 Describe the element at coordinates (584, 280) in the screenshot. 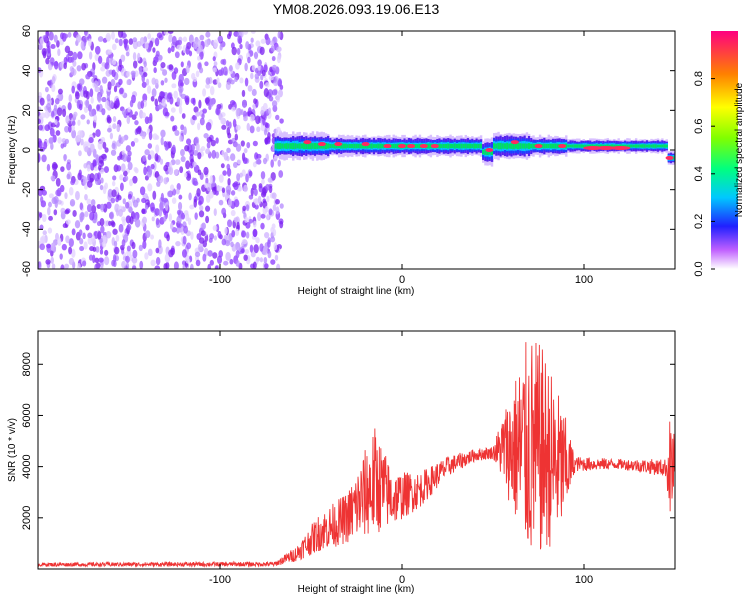

I see `spectrogram-x-tick-label: 100` at that location.